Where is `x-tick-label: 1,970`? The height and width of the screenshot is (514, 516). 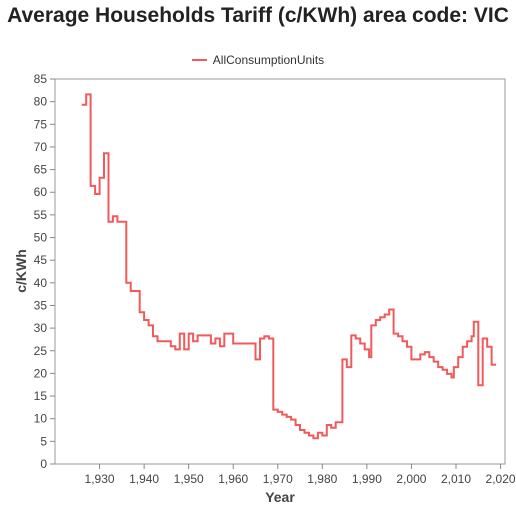 x-tick-label: 1,970 is located at coordinates (278, 479).